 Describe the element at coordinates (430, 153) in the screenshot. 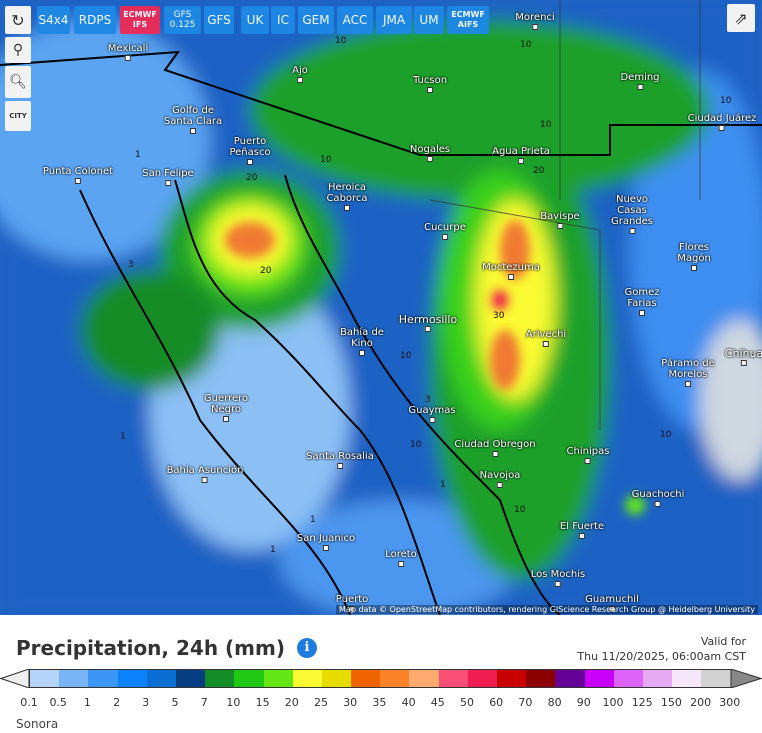

I see `city-label: Nogales` at that location.